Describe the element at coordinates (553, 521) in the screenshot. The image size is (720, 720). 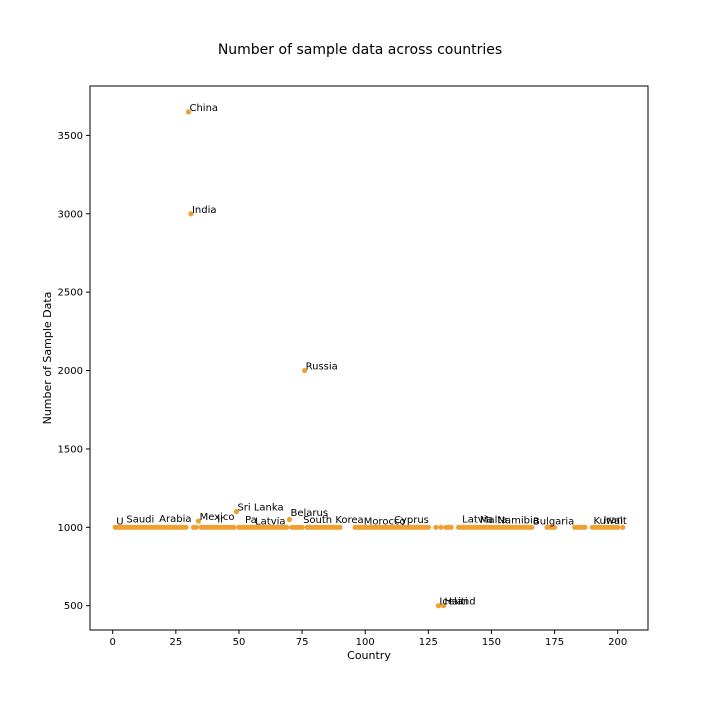
I see `point-label: Bulgaria` at that location.